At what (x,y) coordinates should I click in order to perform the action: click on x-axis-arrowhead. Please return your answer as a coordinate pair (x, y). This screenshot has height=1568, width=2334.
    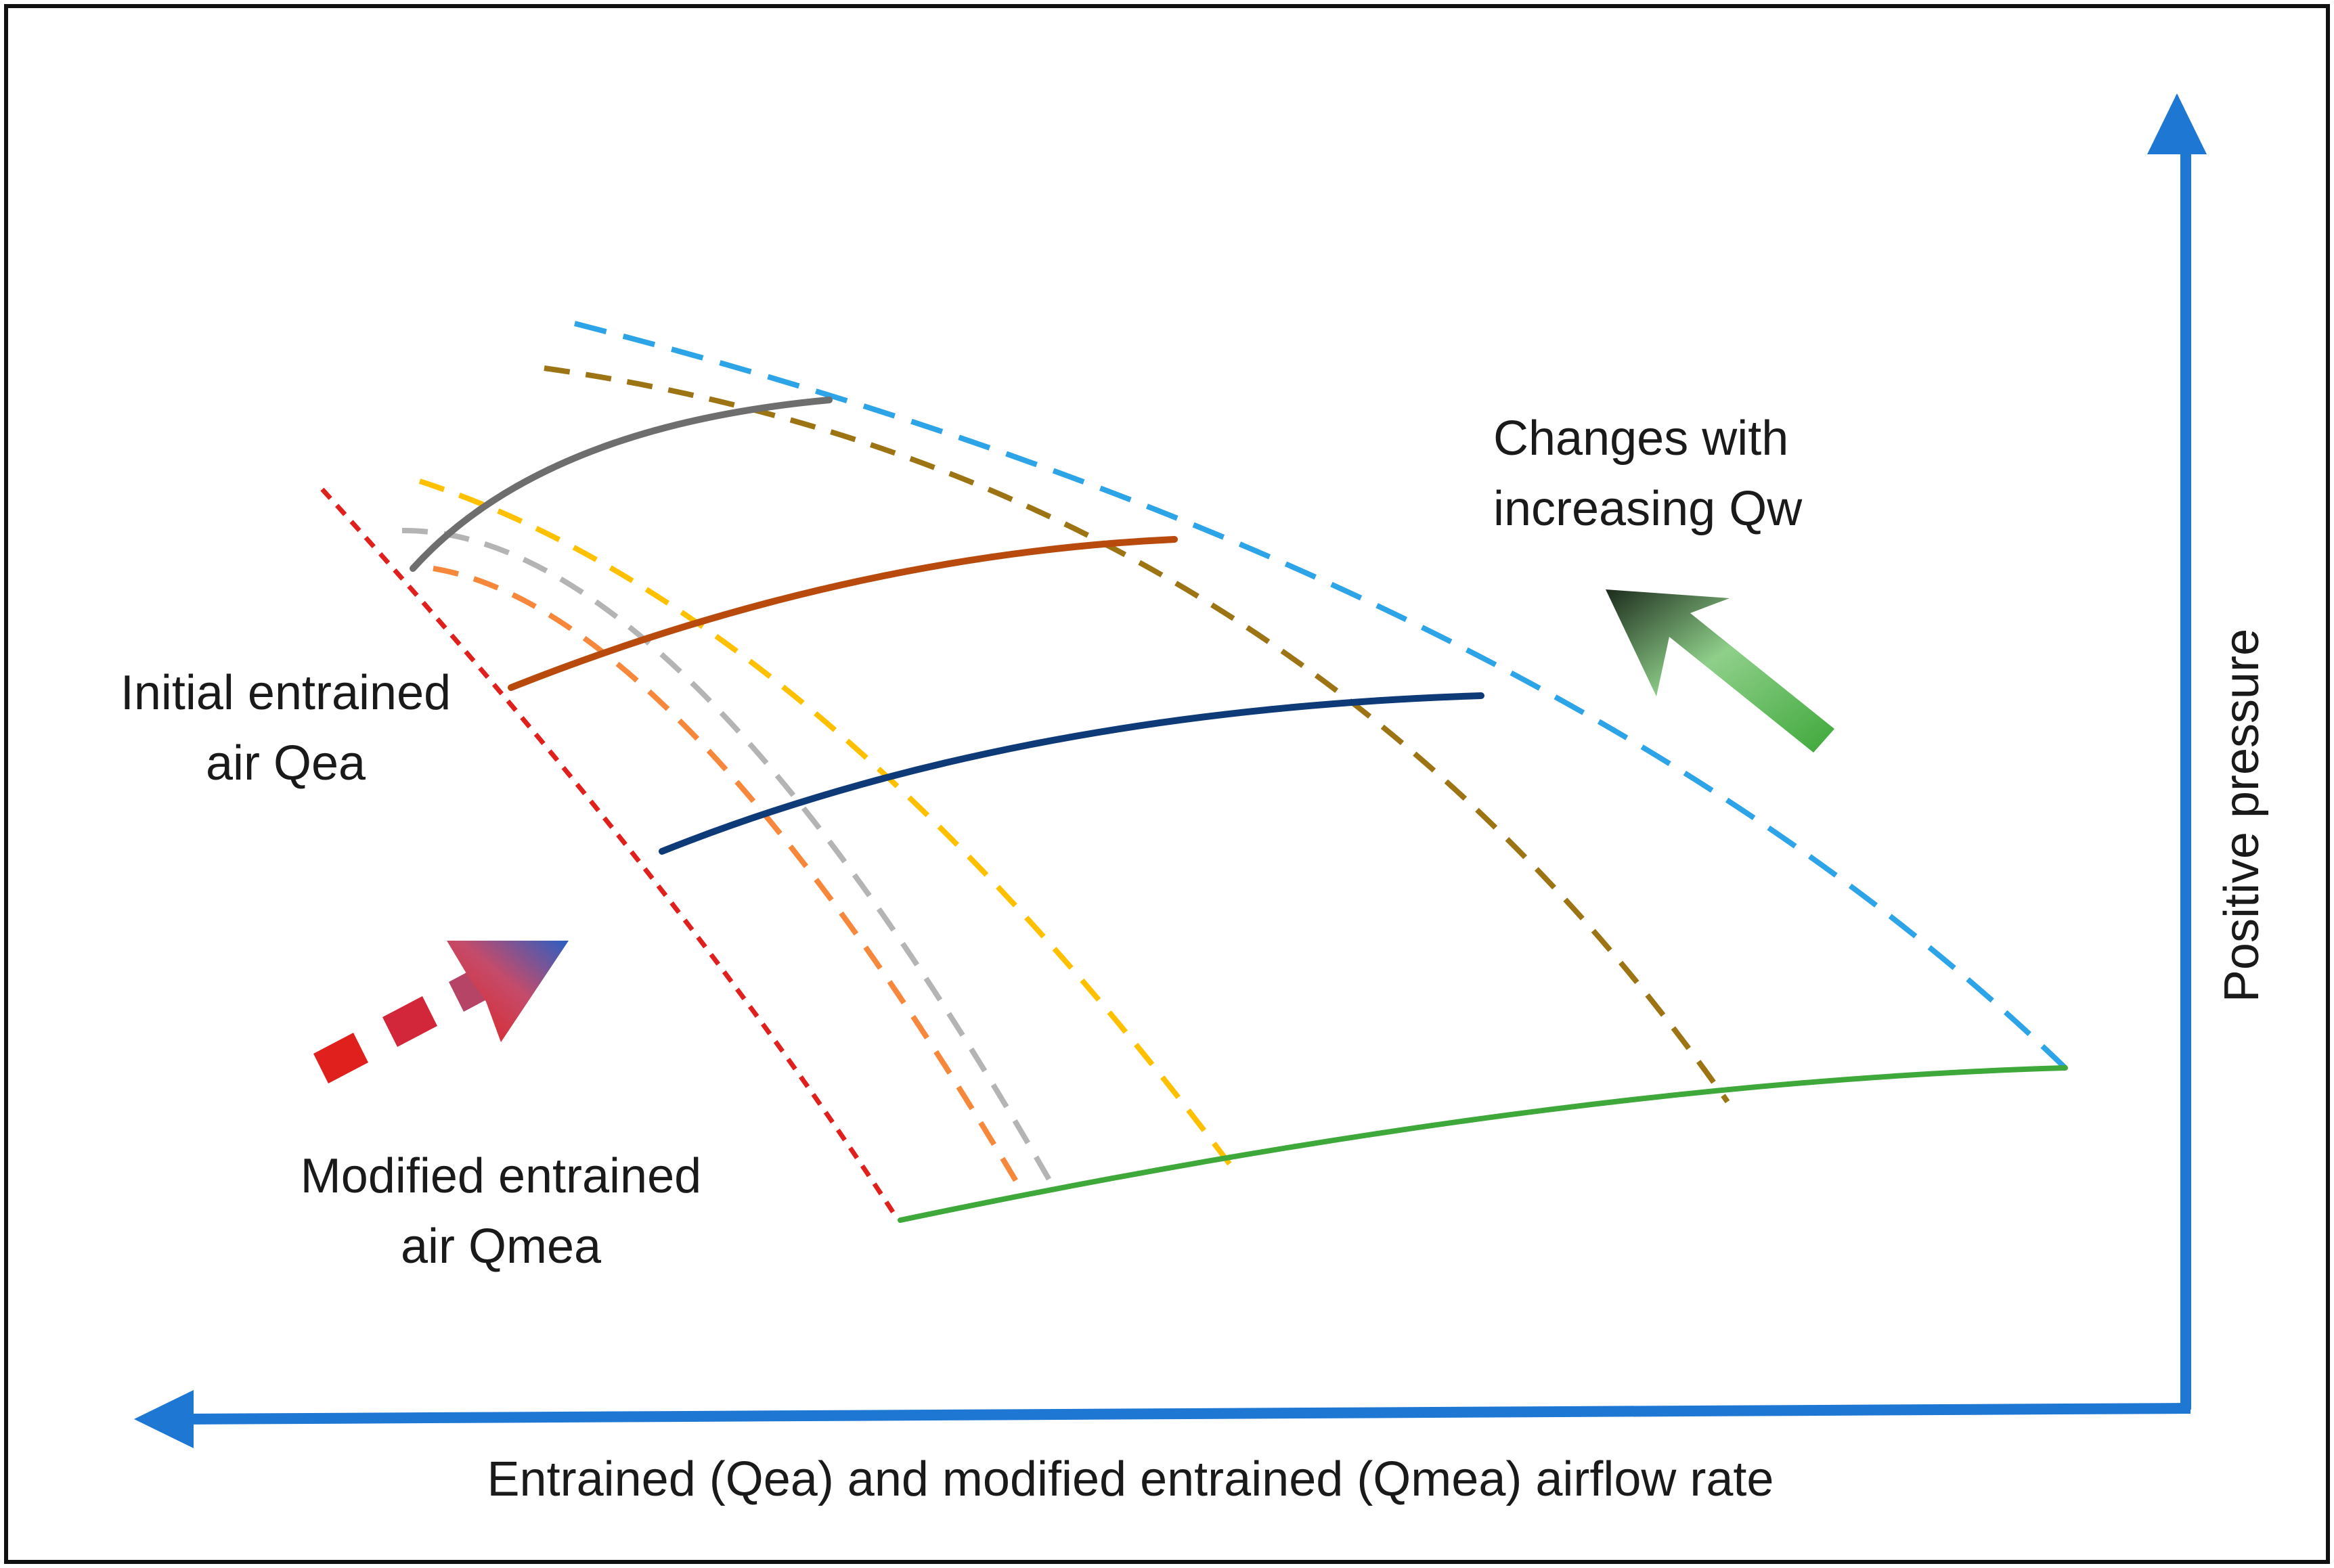
    Looking at the image, I should click on (164, 1419).